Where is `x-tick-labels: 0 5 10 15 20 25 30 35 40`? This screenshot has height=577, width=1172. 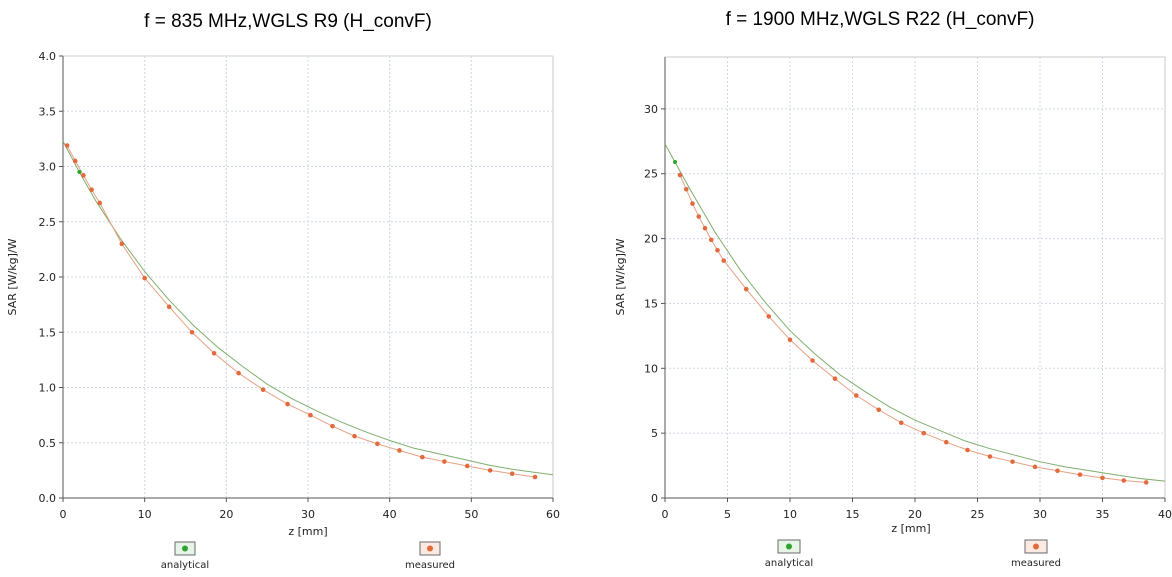
x-tick-labels: 0 5 10 15 20 25 30 35 40 is located at coordinates (917, 509).